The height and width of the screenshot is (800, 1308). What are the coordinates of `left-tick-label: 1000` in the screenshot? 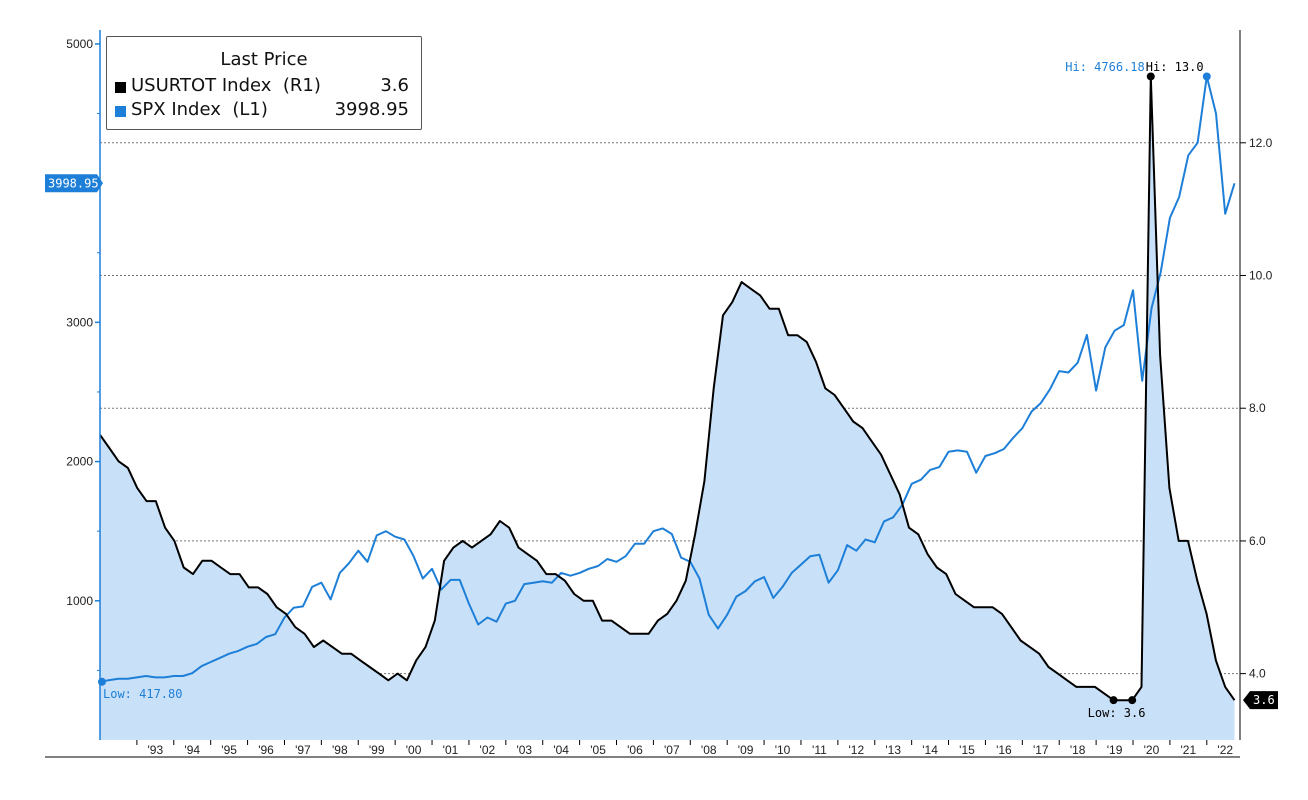 It's located at (79, 601).